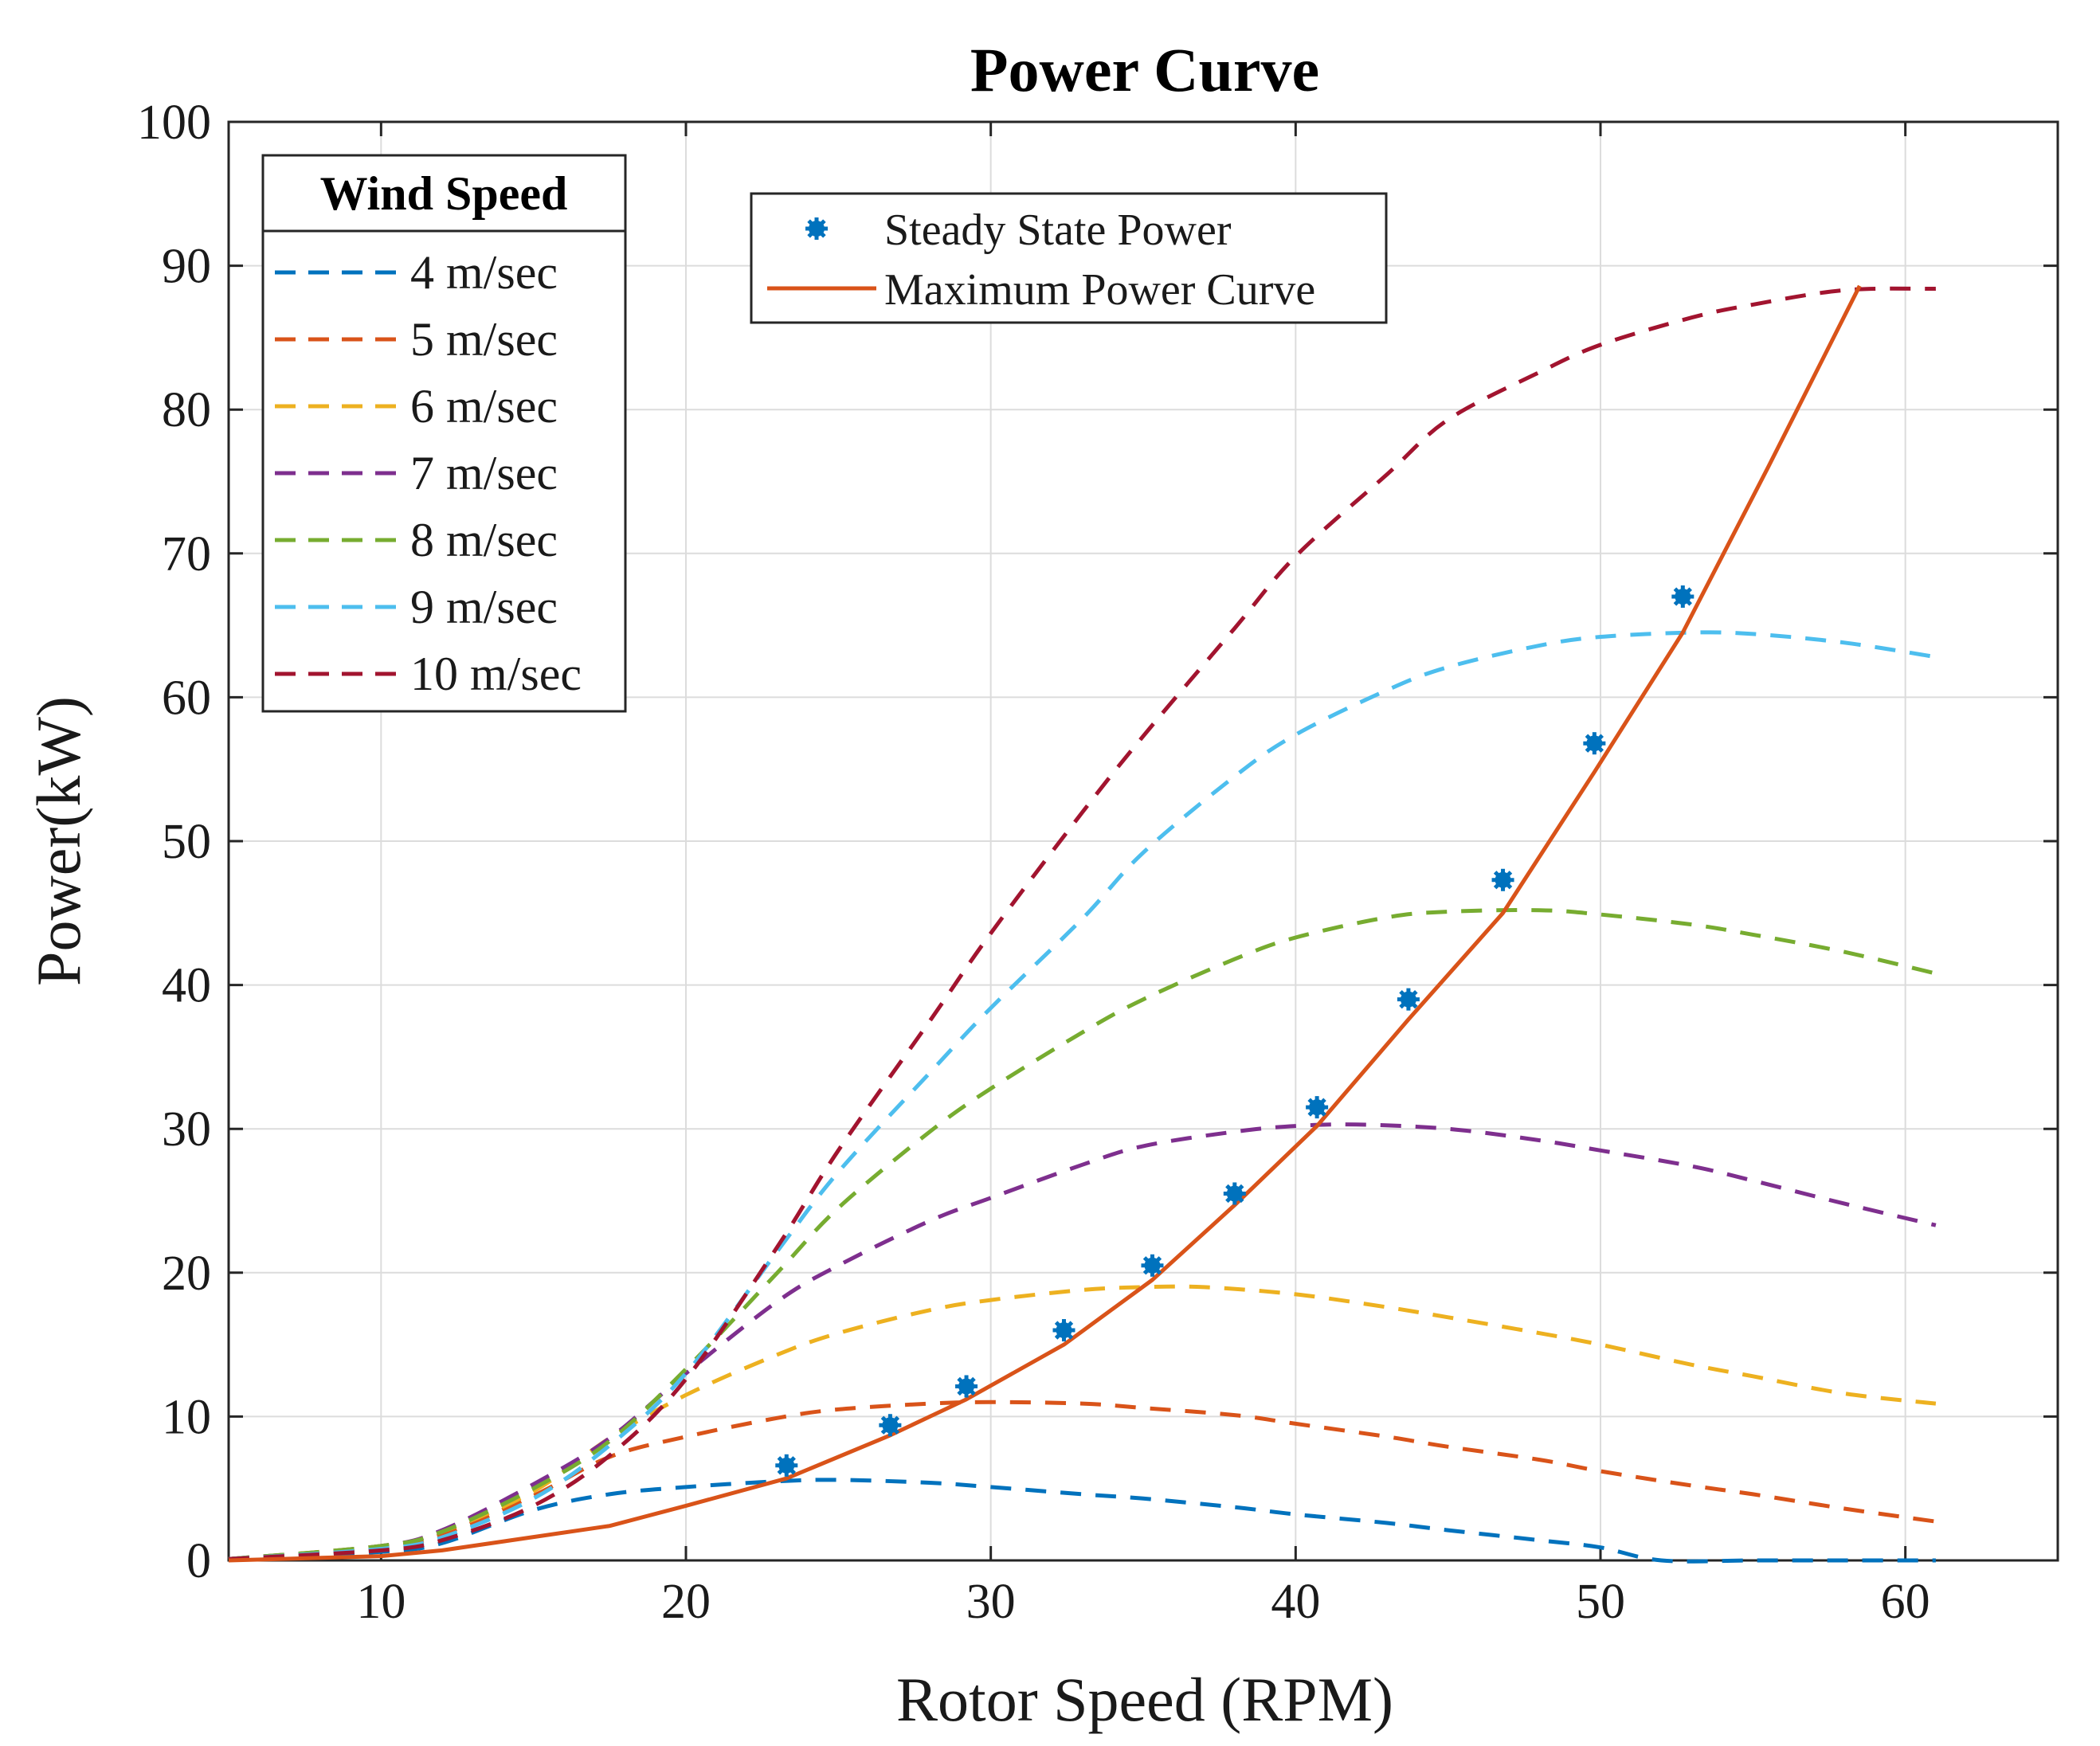 This screenshot has width=2100, height=1746. I want to click on x-tick-label: 40, so click(1295, 1602).